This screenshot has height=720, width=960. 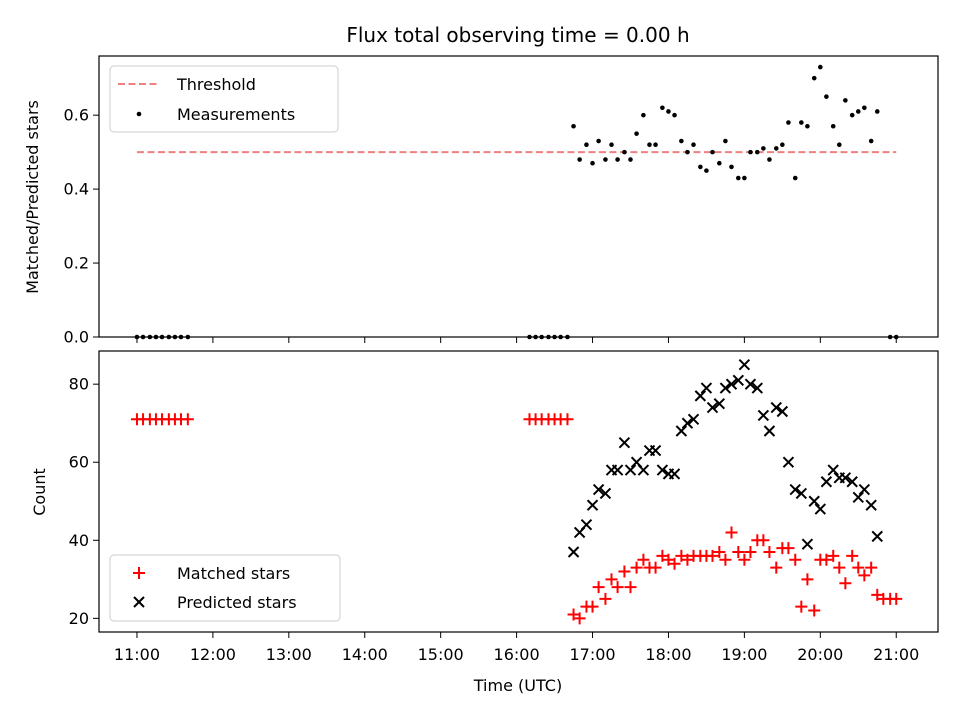 What do you see at coordinates (233, 573) in the screenshot?
I see `matched-legend-label: Matched stars` at bounding box center [233, 573].